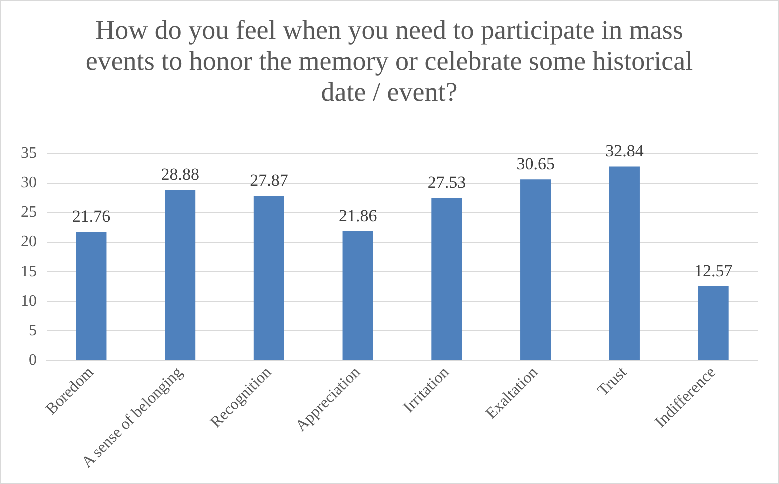 Image resolution: width=779 pixels, height=484 pixels. Describe the element at coordinates (269, 180) in the screenshot. I see `data-label: 27.87` at that location.